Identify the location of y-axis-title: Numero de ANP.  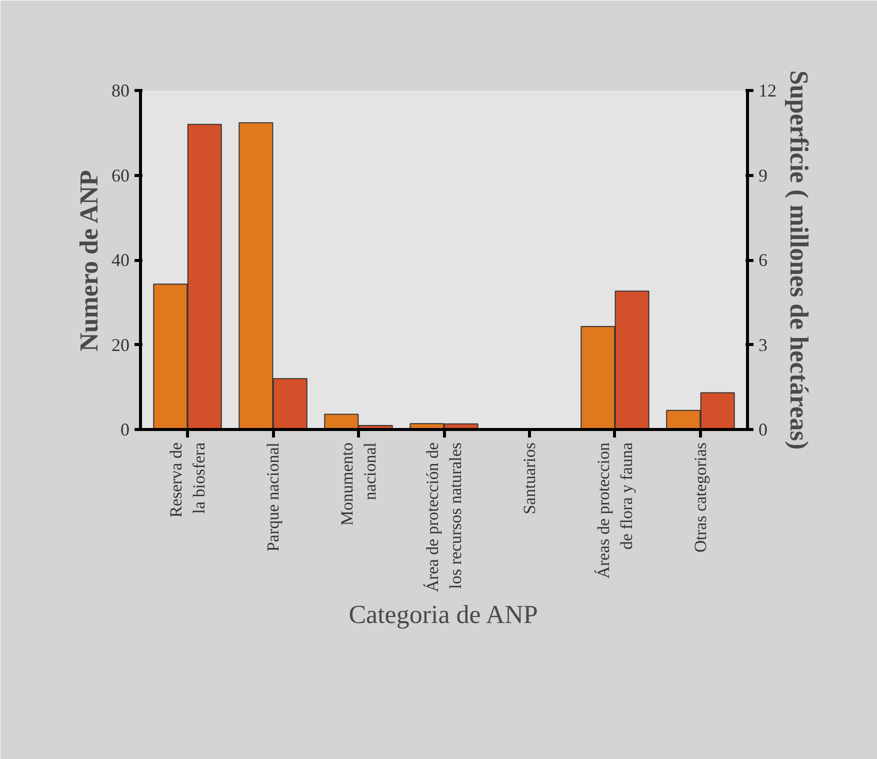
(89, 261).